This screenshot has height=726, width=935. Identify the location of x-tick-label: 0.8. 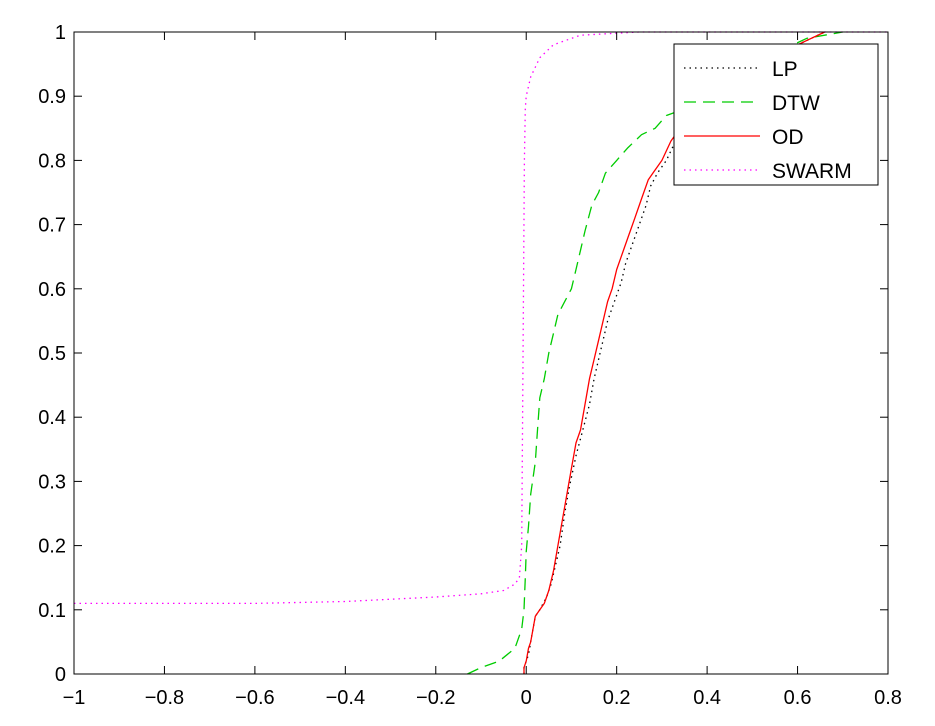
(888, 698).